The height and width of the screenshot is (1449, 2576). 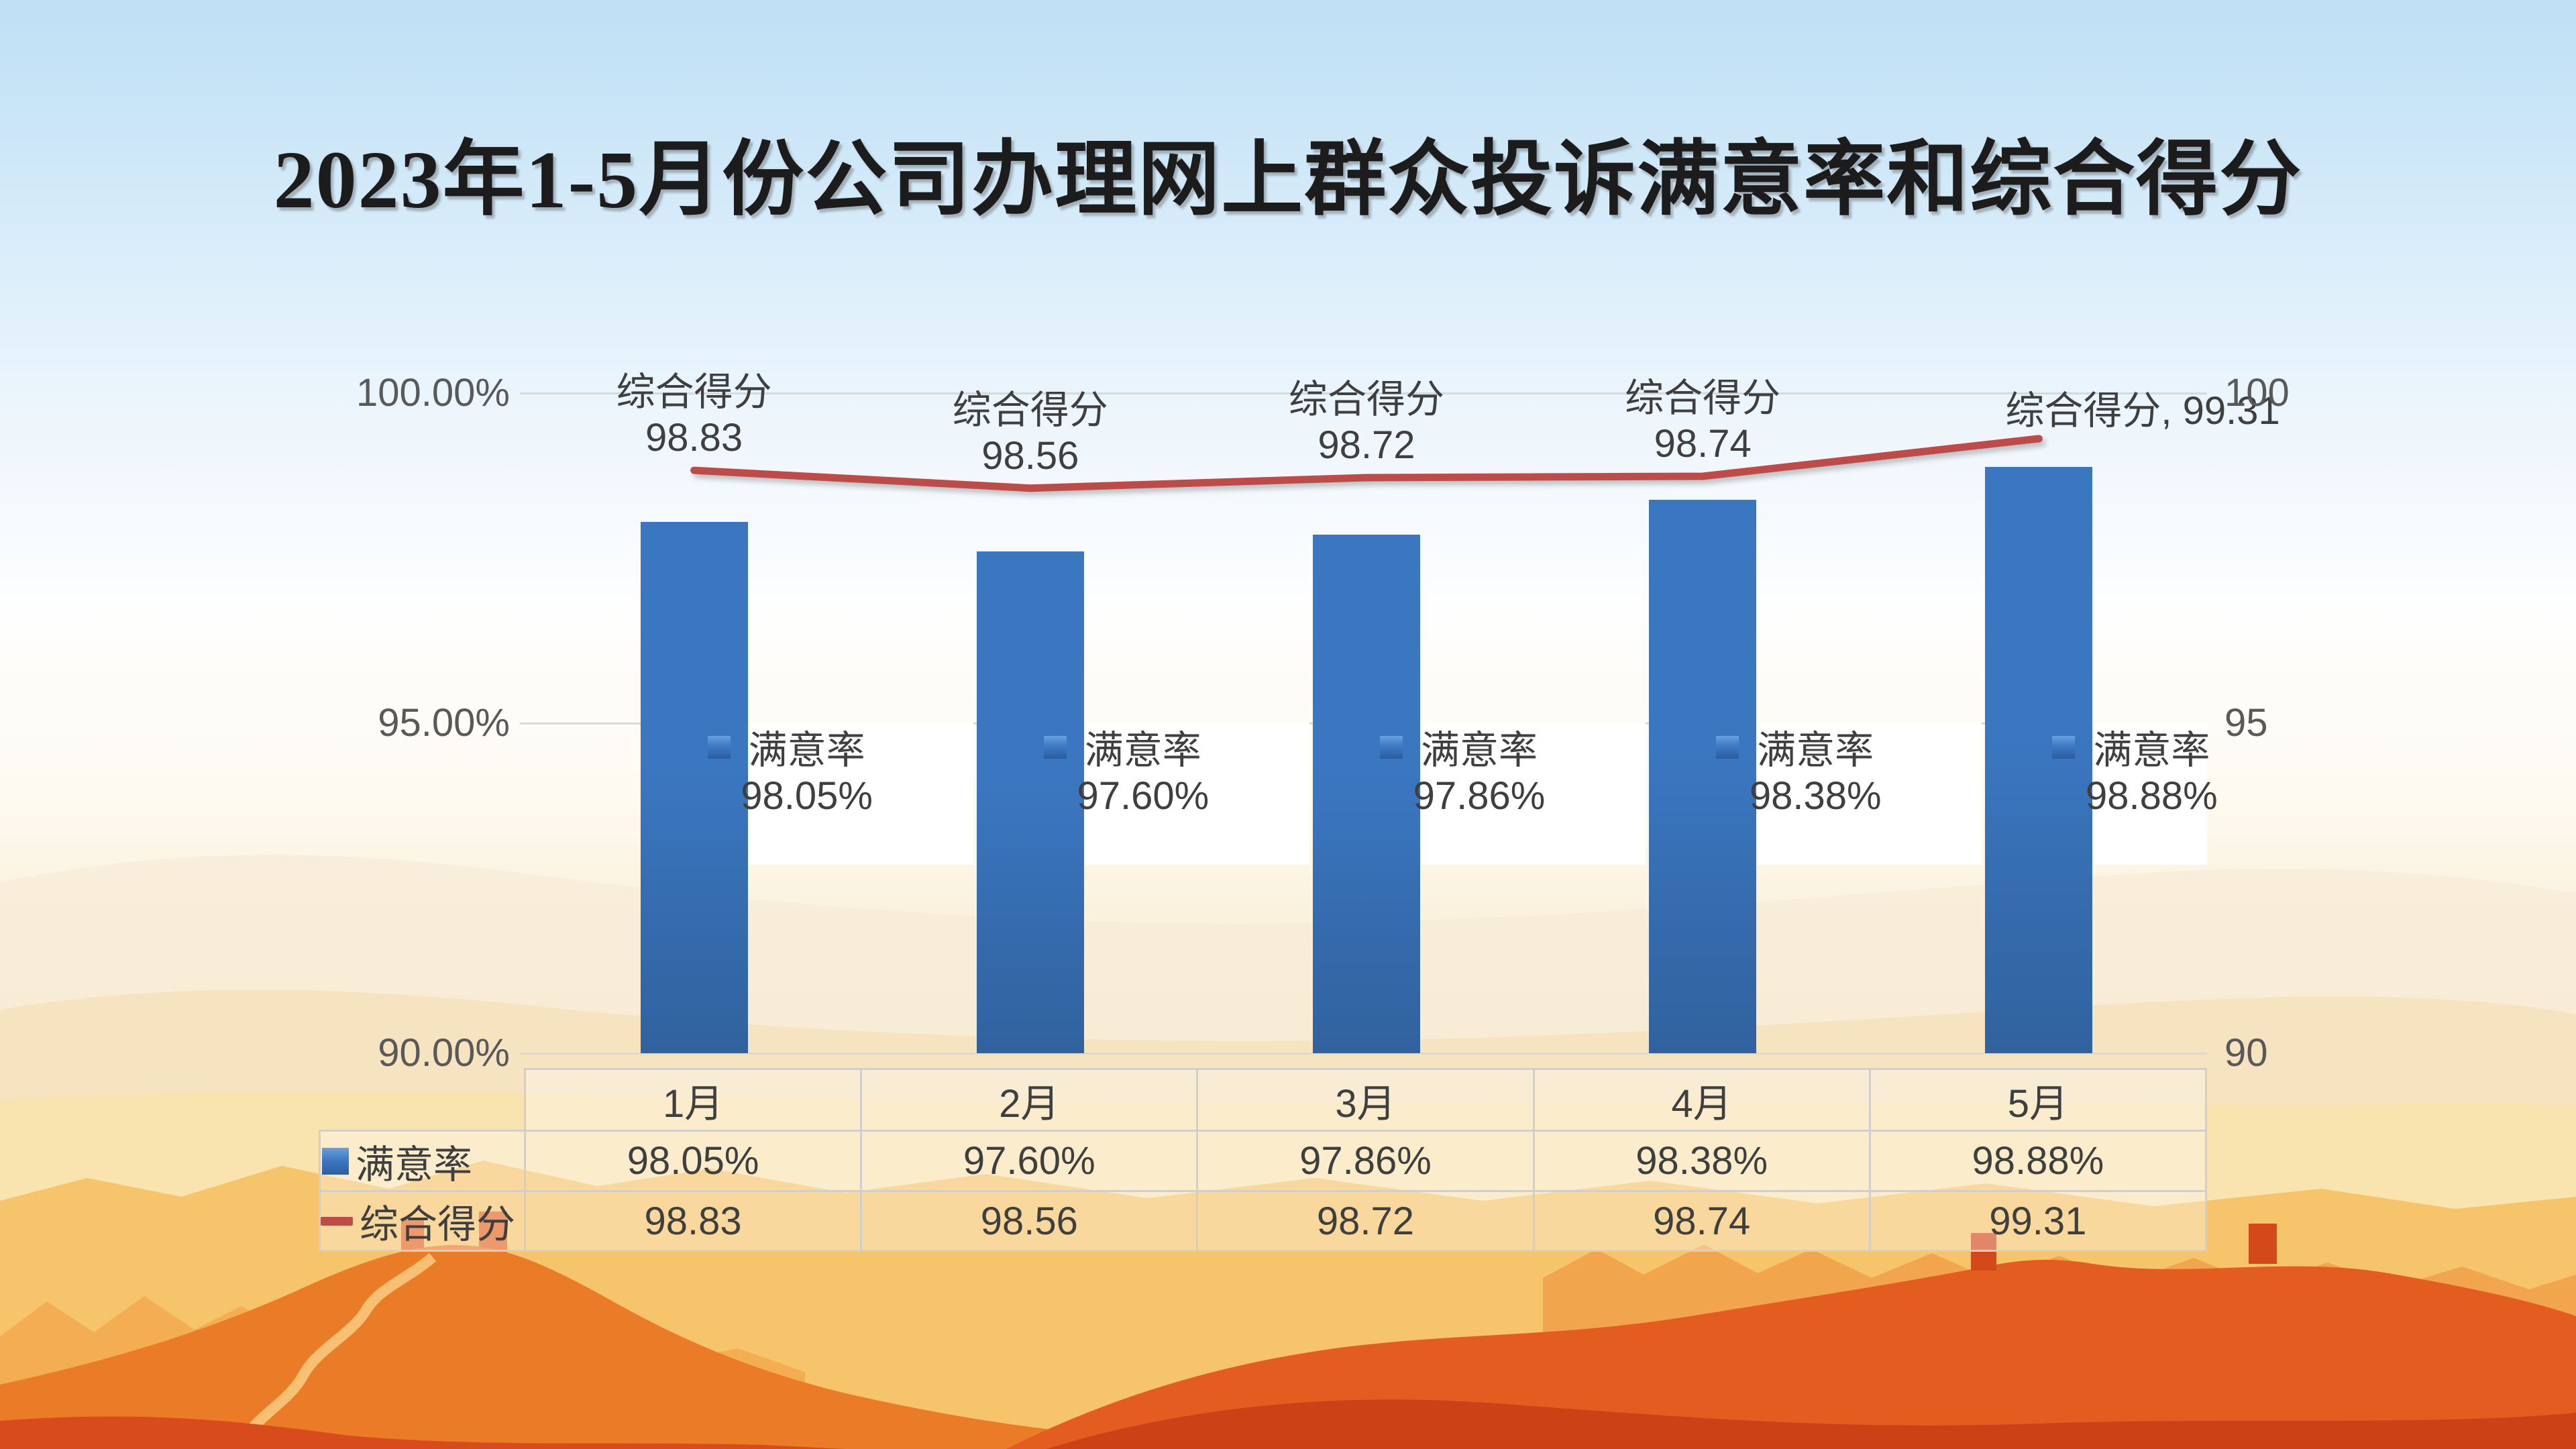 What do you see at coordinates (1366, 793) in the screenshot?
I see `bar-3月` at bounding box center [1366, 793].